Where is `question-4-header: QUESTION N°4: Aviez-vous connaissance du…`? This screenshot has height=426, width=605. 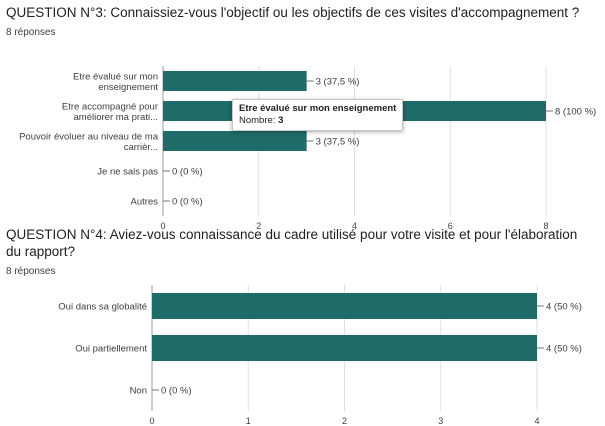
question-4-header: QUESTION N°4: Aviez-vous connaissance du… is located at coordinates (301, 251).